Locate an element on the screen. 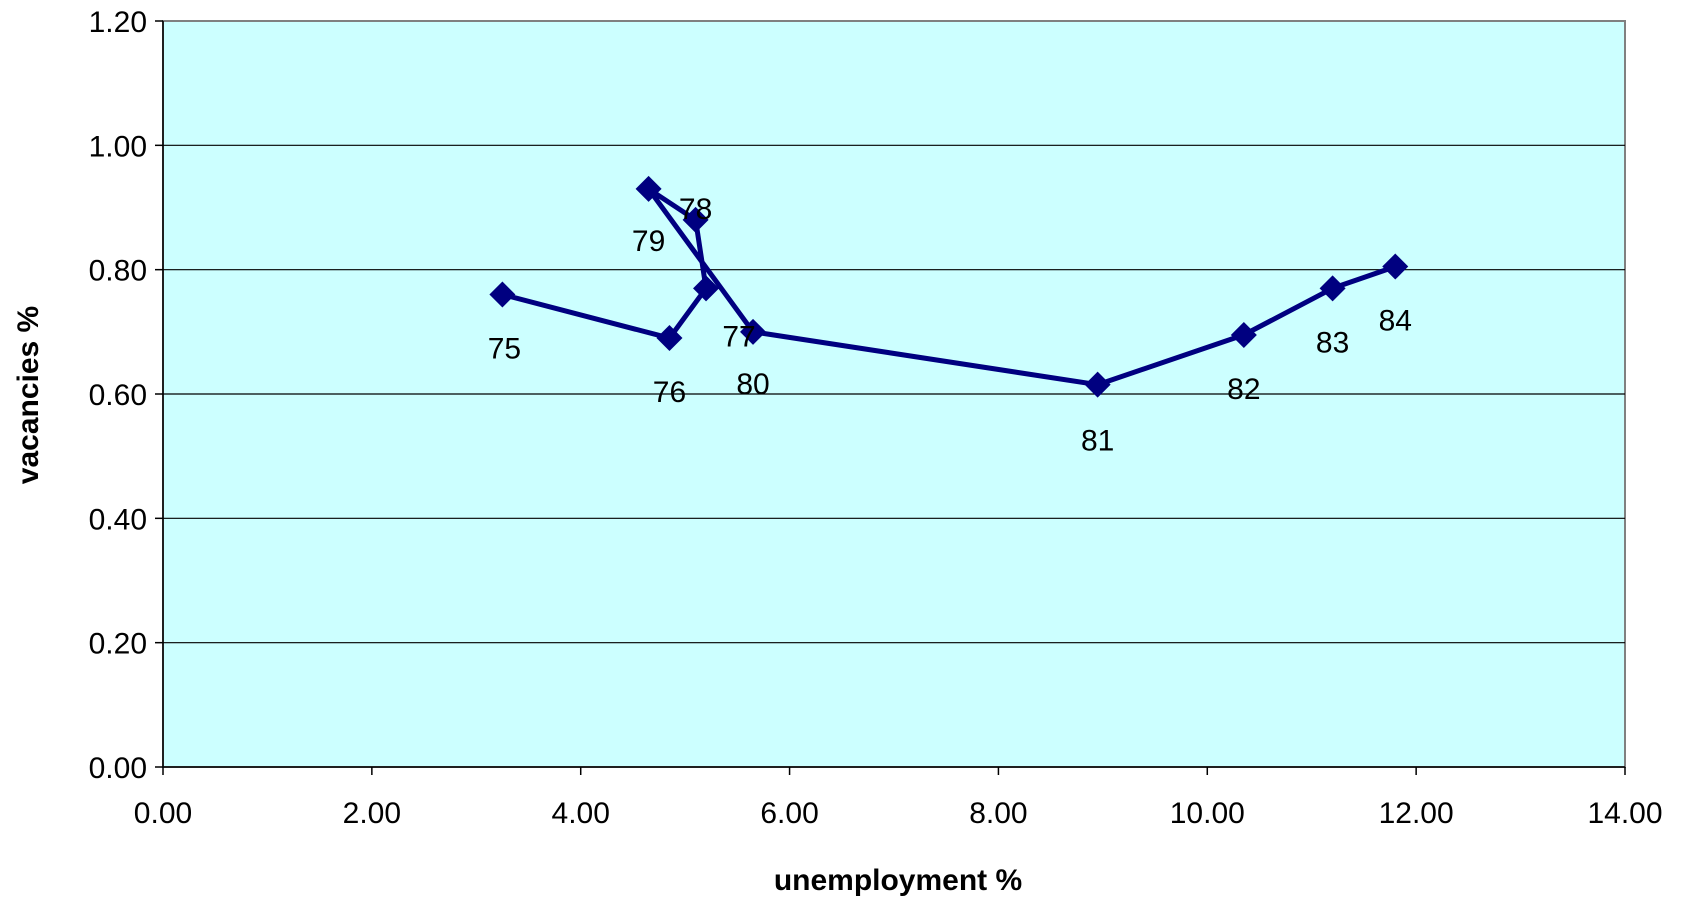 The width and height of the screenshot is (1682, 901). y-tick-label: 1.20 is located at coordinates (118, 22).